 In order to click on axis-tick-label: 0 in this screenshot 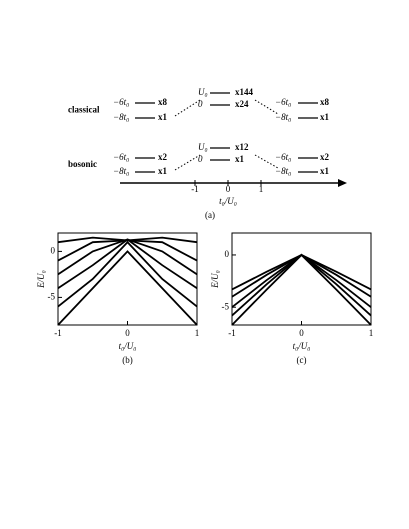, I will do `click(228, 189)`.